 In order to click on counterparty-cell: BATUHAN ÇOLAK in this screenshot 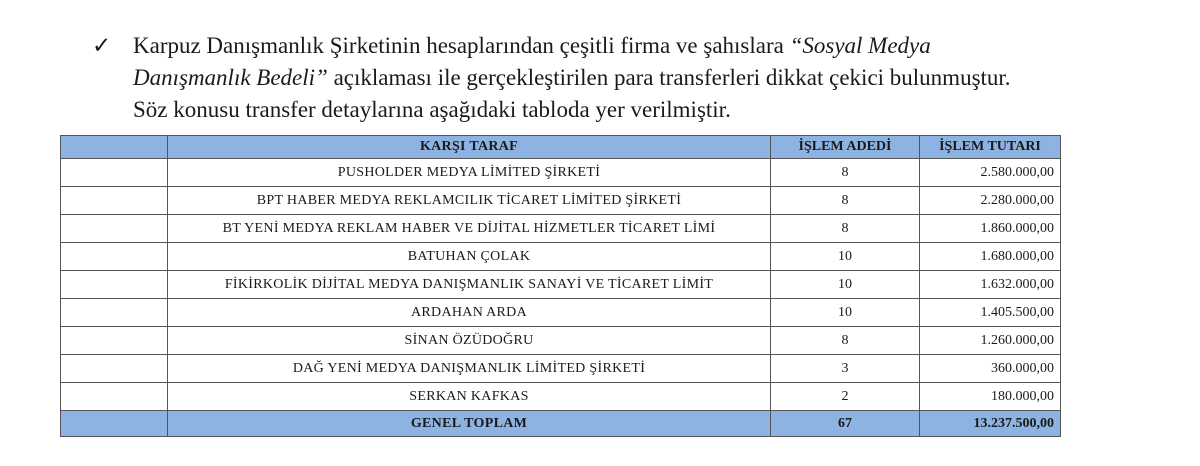, I will do `click(469, 256)`.